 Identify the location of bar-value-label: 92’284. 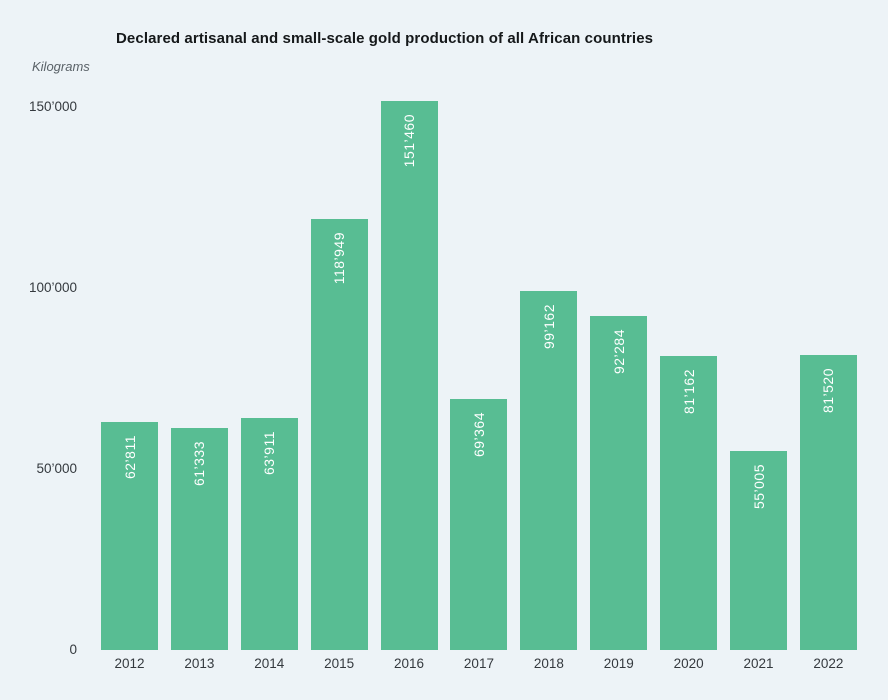
(618, 352).